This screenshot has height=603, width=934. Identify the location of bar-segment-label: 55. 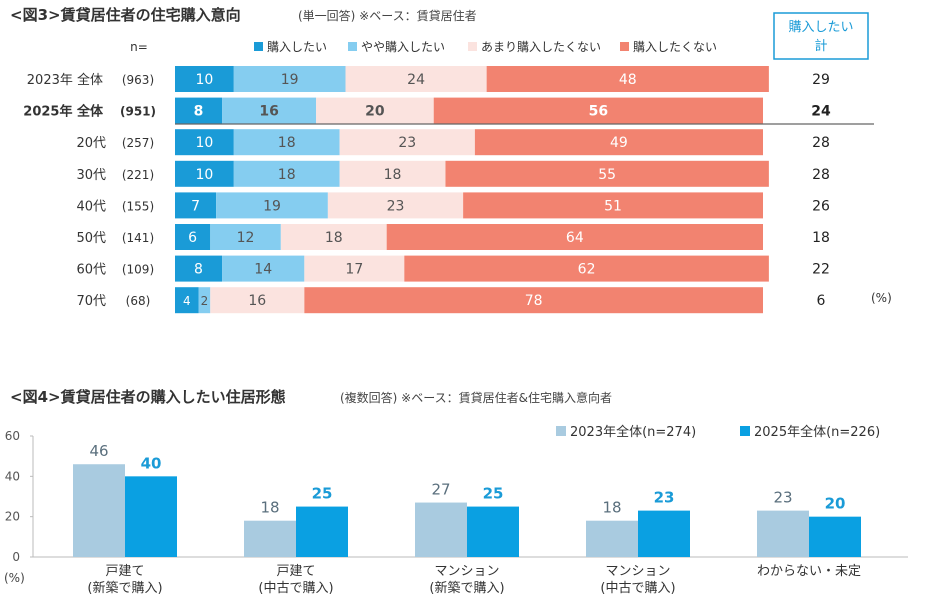
(607, 175).